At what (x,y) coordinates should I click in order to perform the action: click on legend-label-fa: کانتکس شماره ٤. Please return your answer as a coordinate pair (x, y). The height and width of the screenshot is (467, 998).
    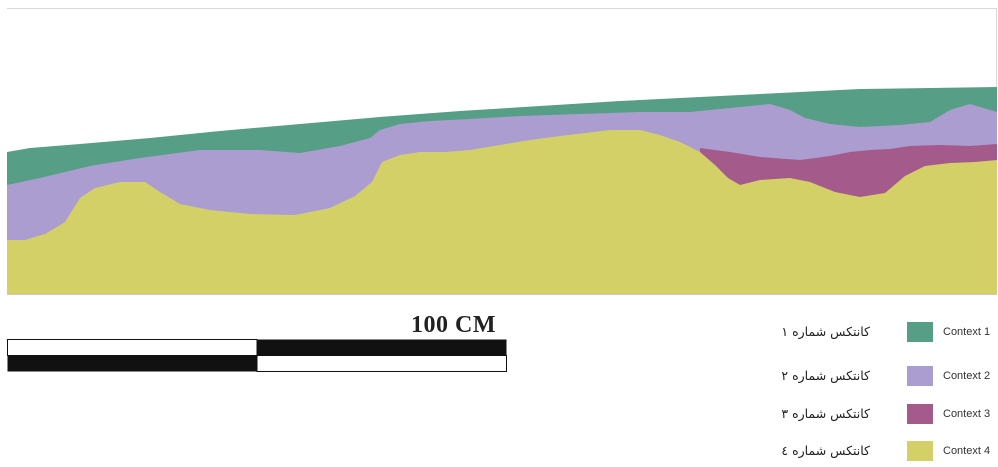
    Looking at the image, I should click on (825, 450).